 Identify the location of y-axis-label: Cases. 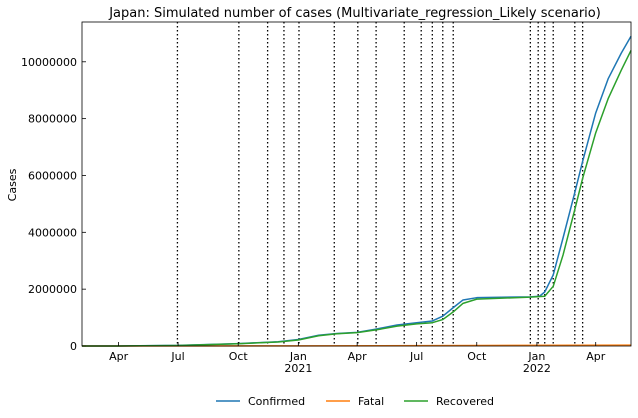
(12, 184).